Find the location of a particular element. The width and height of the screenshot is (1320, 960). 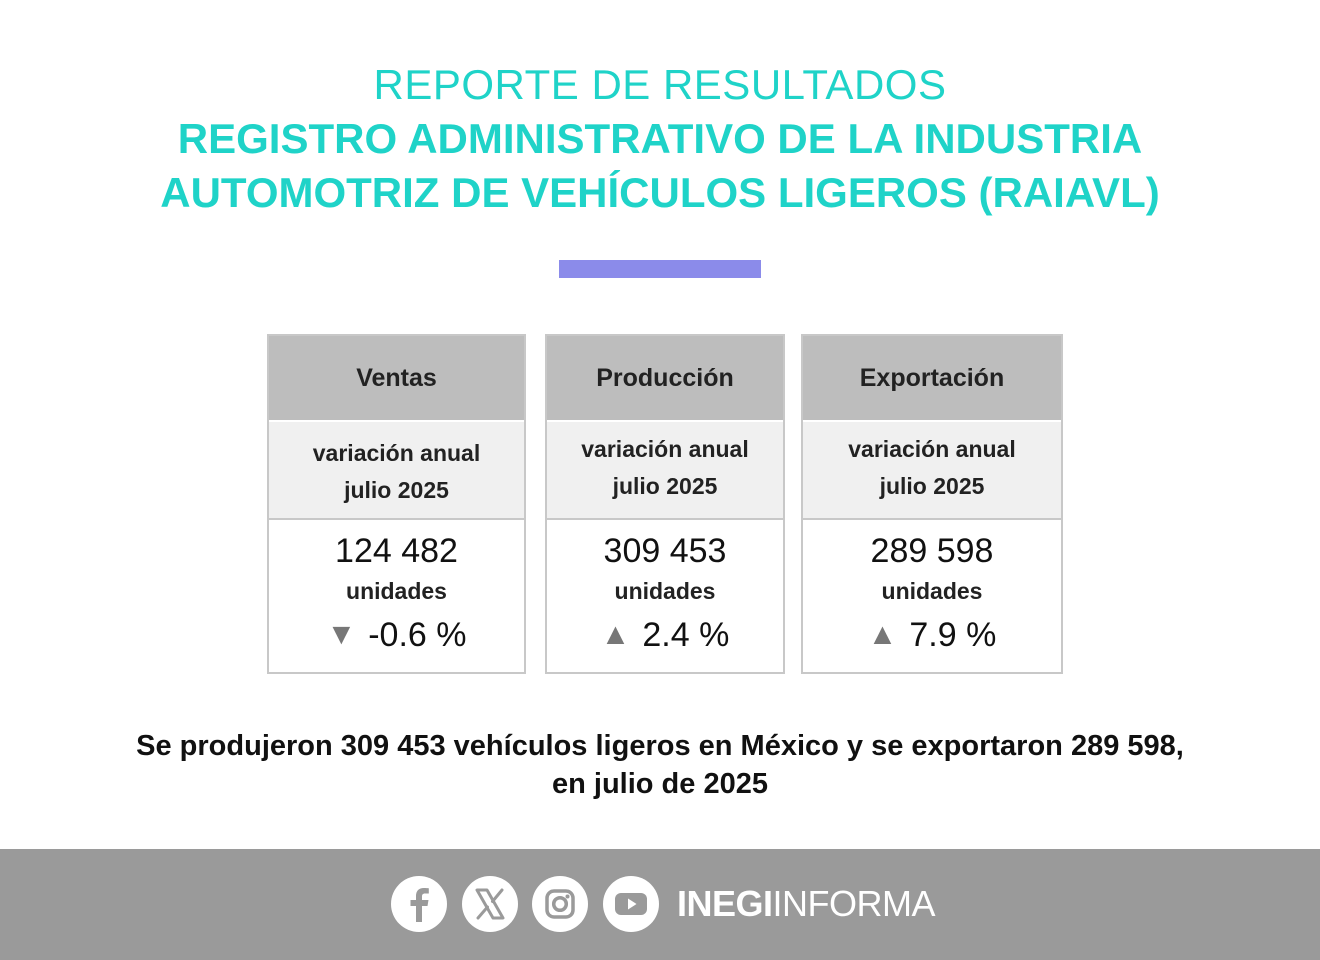

title-divider is located at coordinates (660, 269).